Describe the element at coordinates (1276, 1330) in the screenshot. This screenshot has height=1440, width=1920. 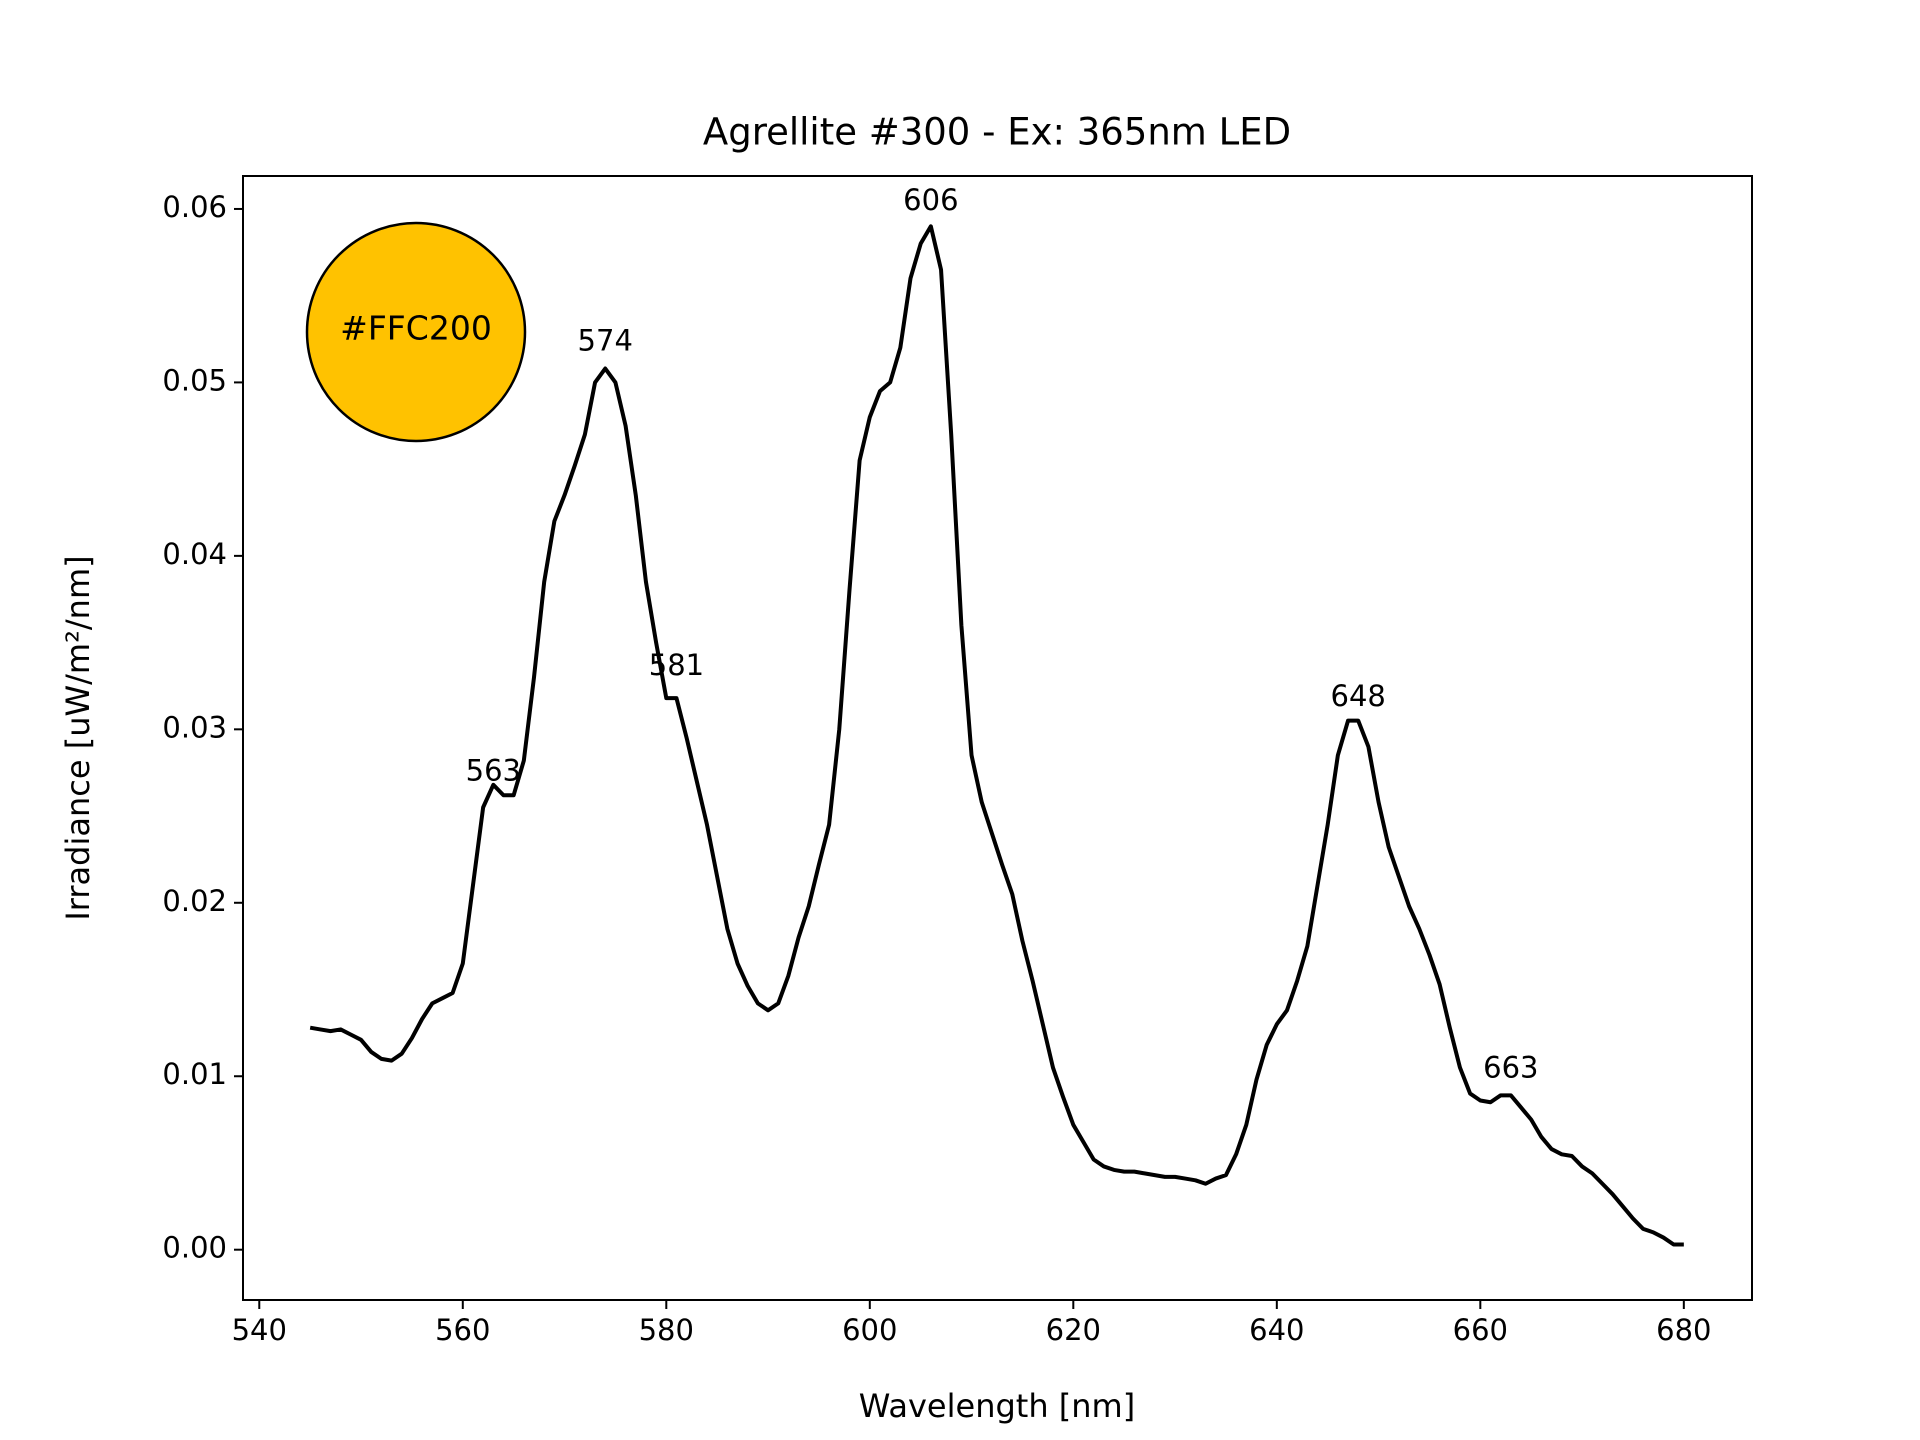
I see `x-tick-label: 640` at that location.